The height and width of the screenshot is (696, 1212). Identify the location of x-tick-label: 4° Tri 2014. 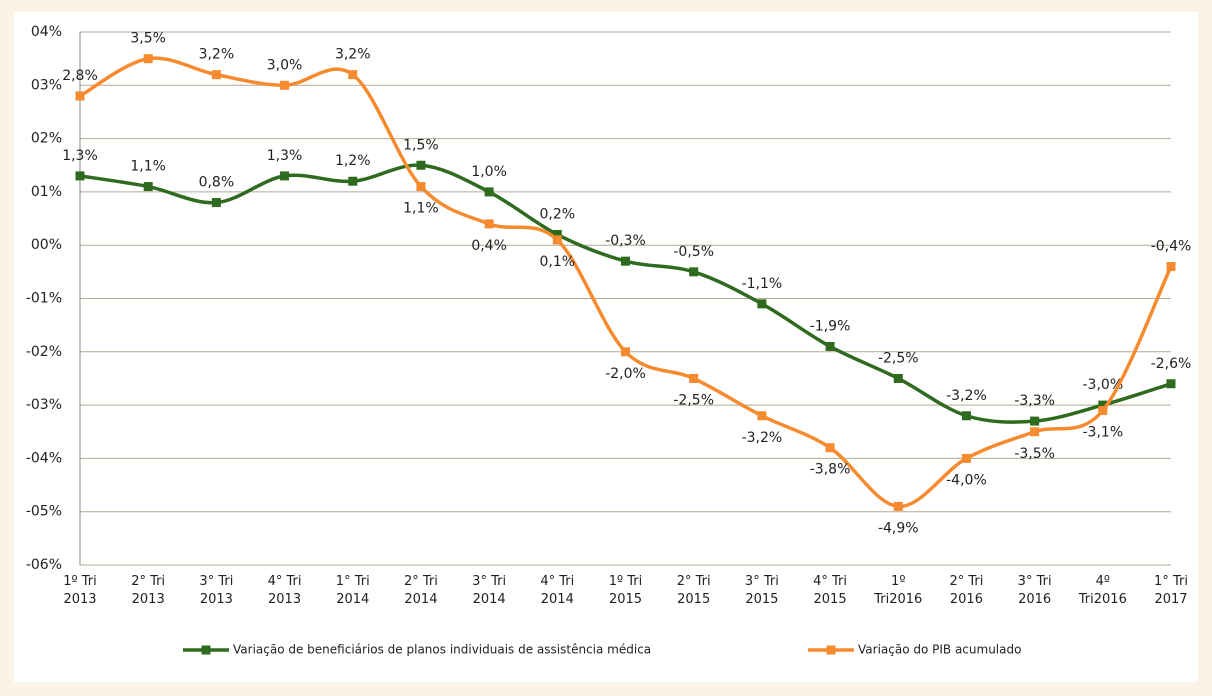
(557, 590).